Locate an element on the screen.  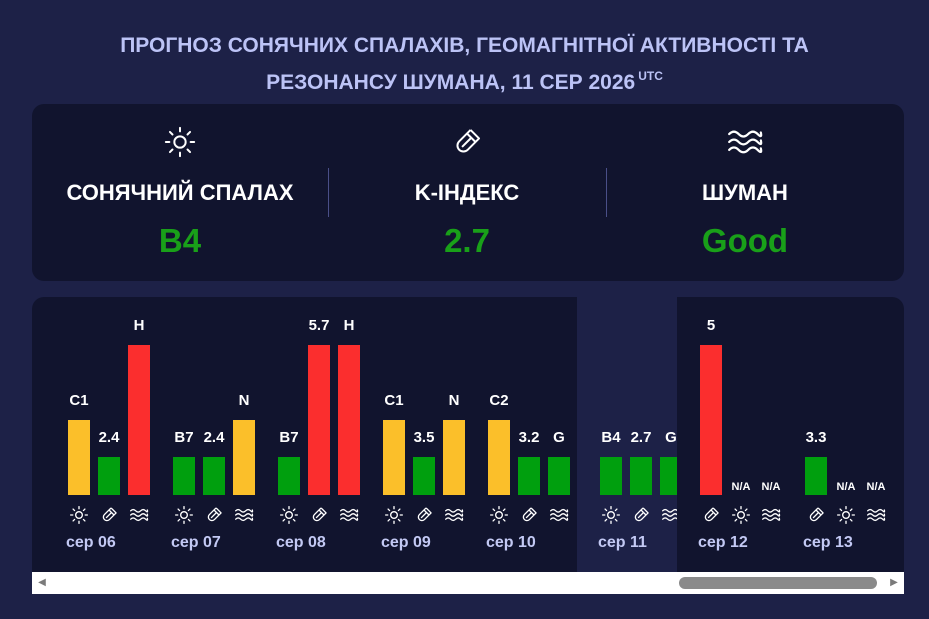
k-index-value: 2.7 is located at coordinates (467, 240).